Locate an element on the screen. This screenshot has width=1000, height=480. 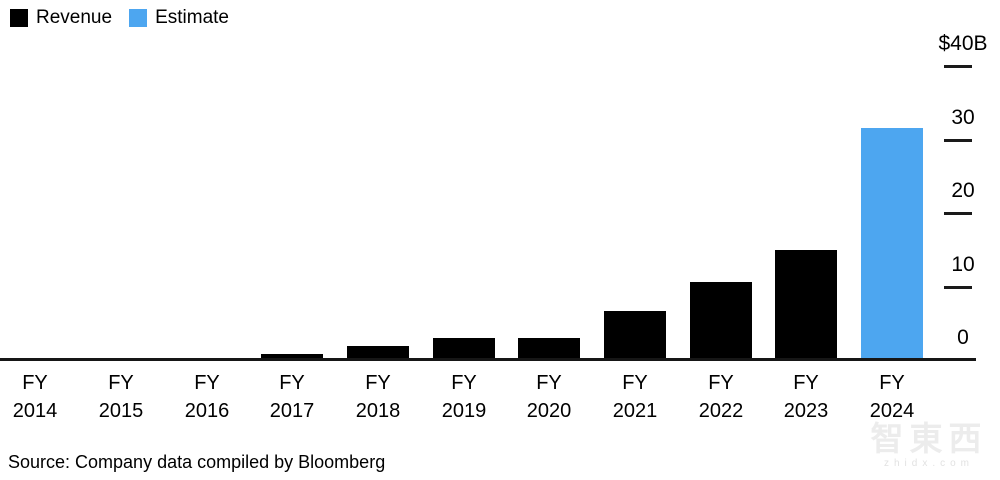
legend: Revenue Estimate is located at coordinates (119, 18).